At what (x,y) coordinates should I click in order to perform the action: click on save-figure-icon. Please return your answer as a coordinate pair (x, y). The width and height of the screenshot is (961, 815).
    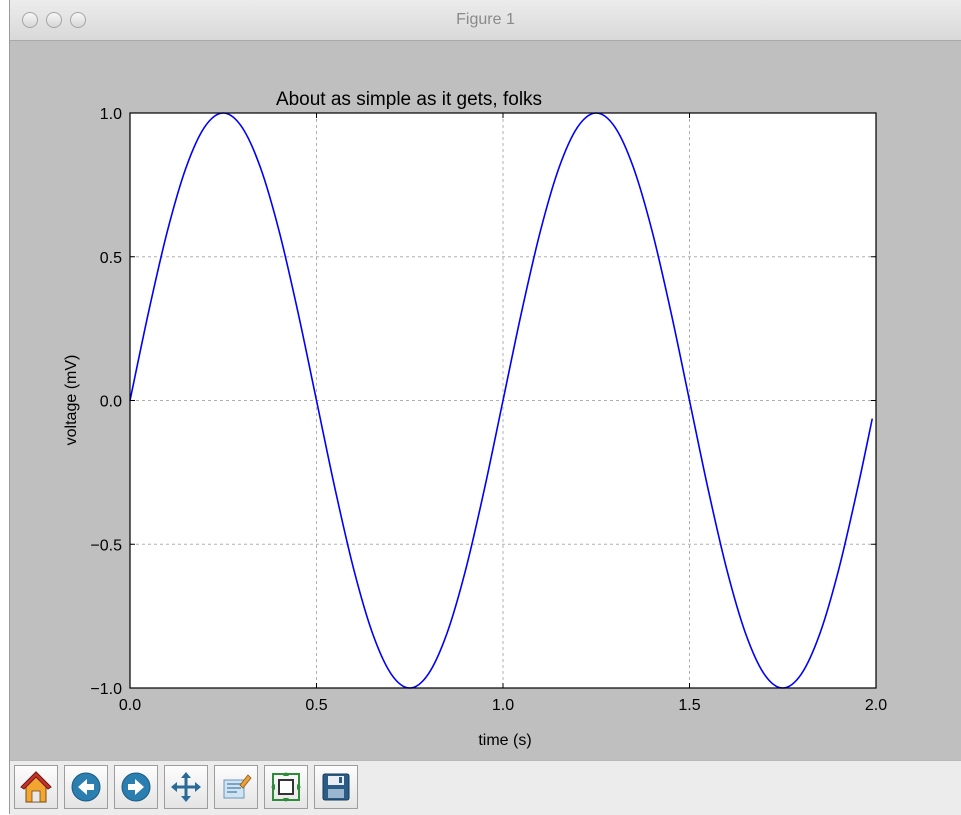
    Looking at the image, I should click on (336, 787).